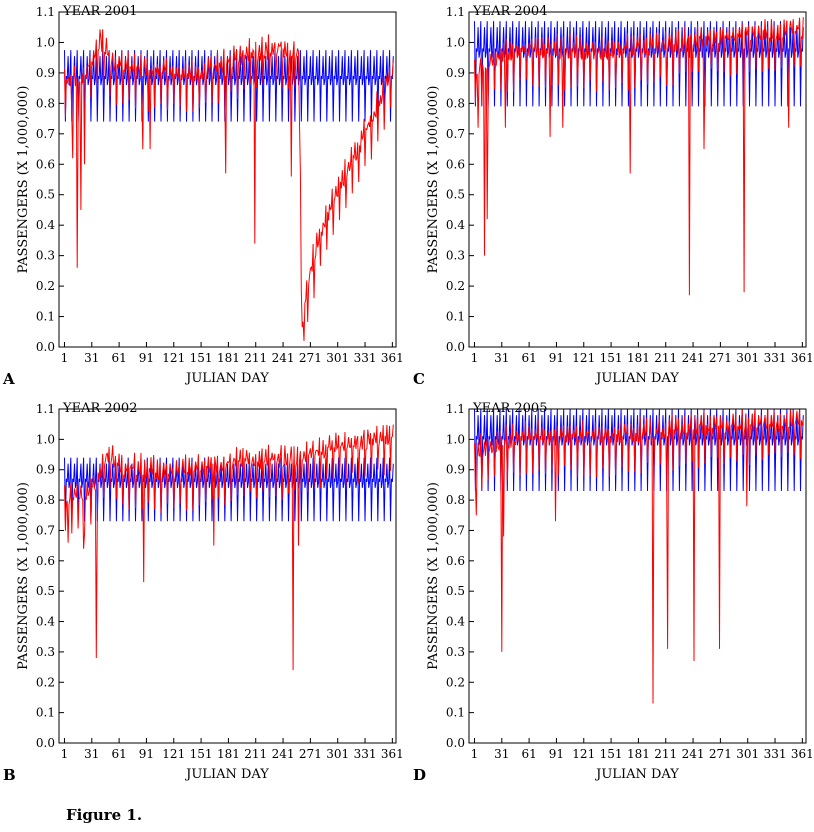  I want to click on panel-letter: B, so click(9, 775).